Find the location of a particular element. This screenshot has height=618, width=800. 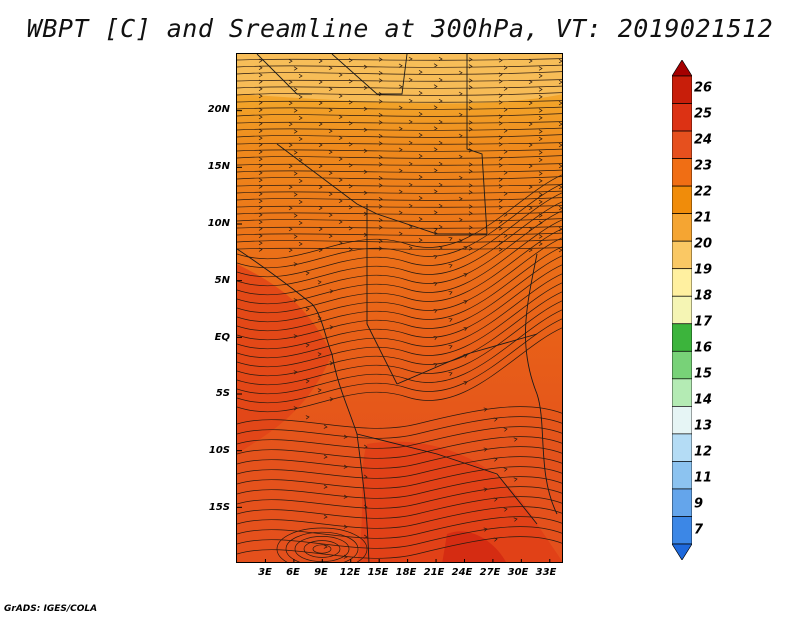

lon-label: 15E is located at coordinates (378, 572).